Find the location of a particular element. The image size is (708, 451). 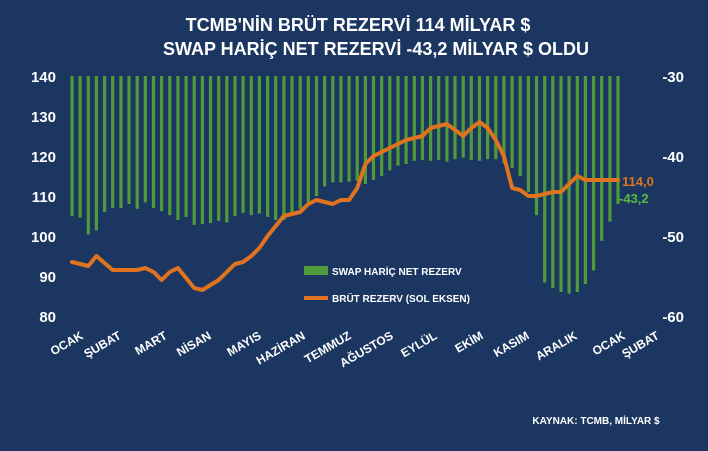

x-tick-label: EYLÜL is located at coordinates (419, 344).